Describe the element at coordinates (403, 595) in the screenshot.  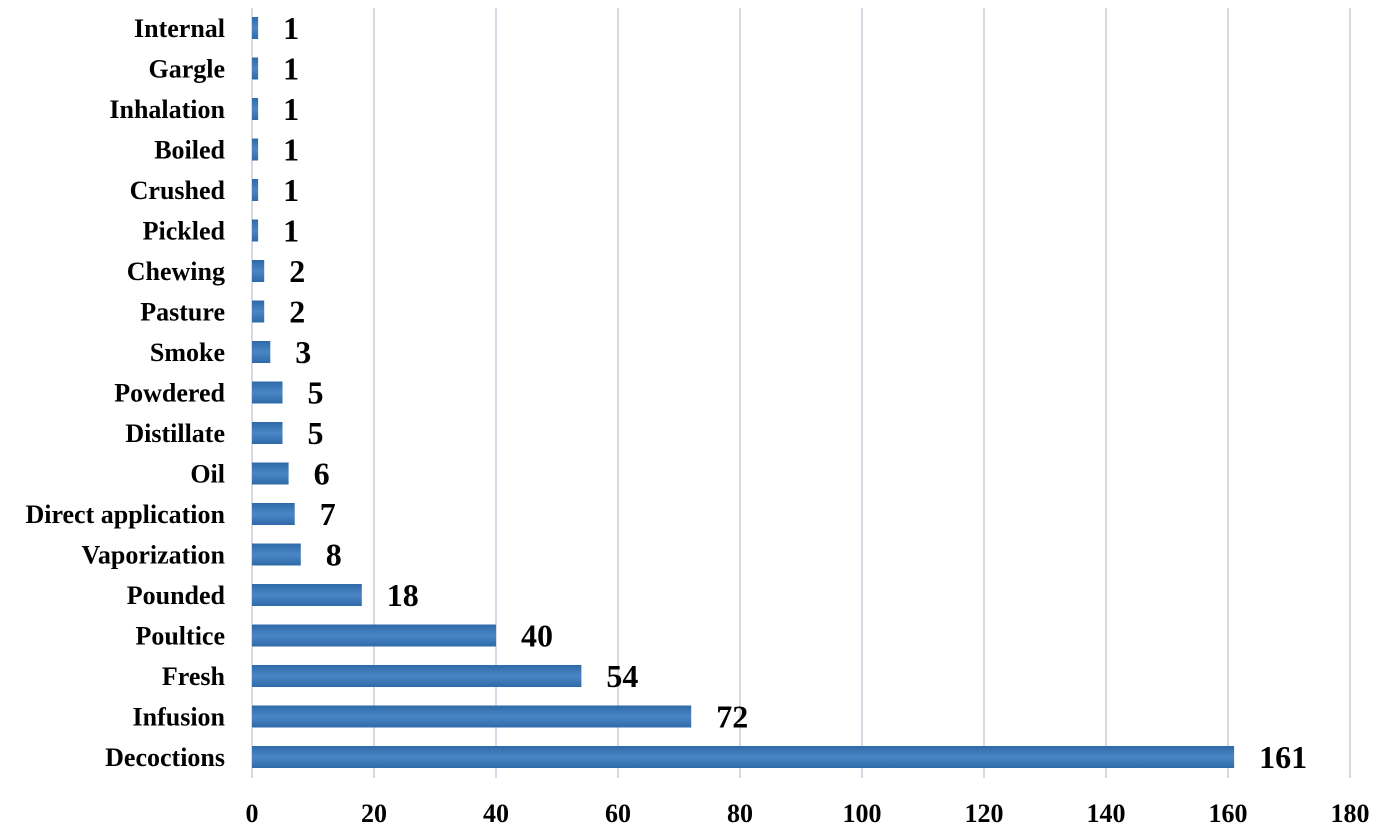
I see `value-label-pounded: 18` at that location.